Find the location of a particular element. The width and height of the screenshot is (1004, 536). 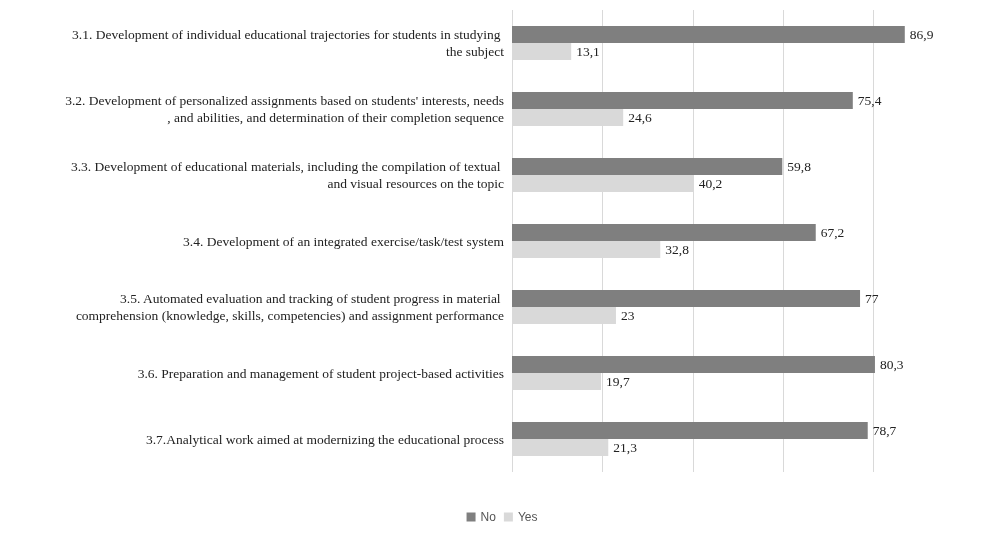

data-label: 59,8 is located at coordinates (799, 166).